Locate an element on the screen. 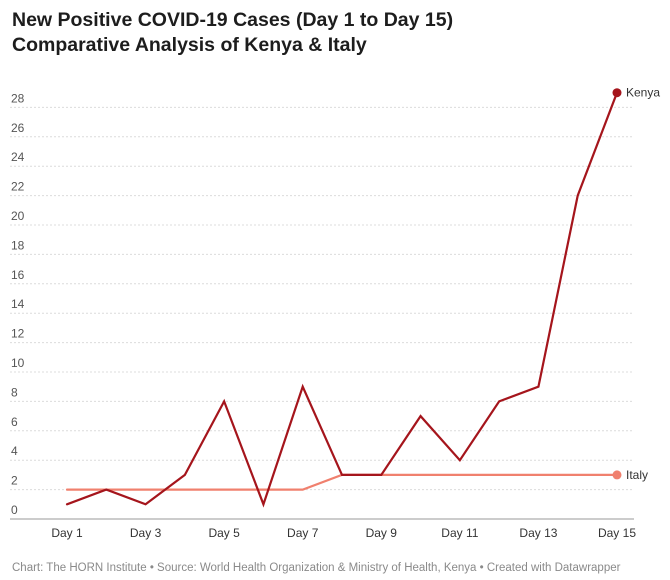  series-end-point-italy is located at coordinates (617, 475).